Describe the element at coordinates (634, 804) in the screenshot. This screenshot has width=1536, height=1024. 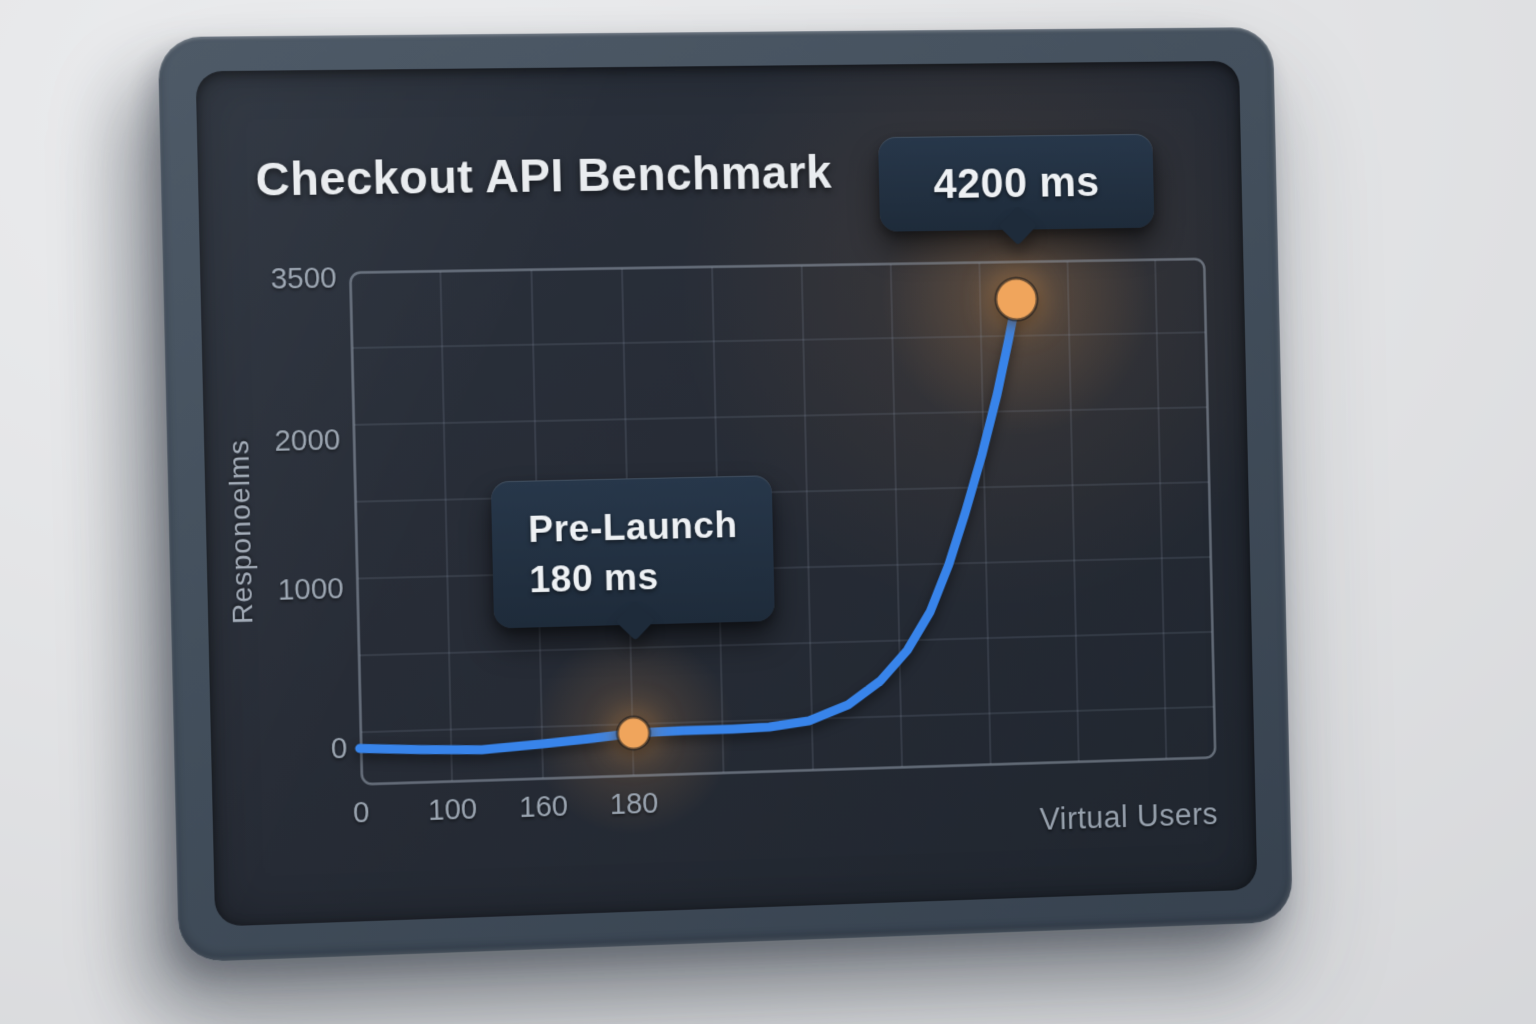
I see `x-tick-180: 180` at that location.